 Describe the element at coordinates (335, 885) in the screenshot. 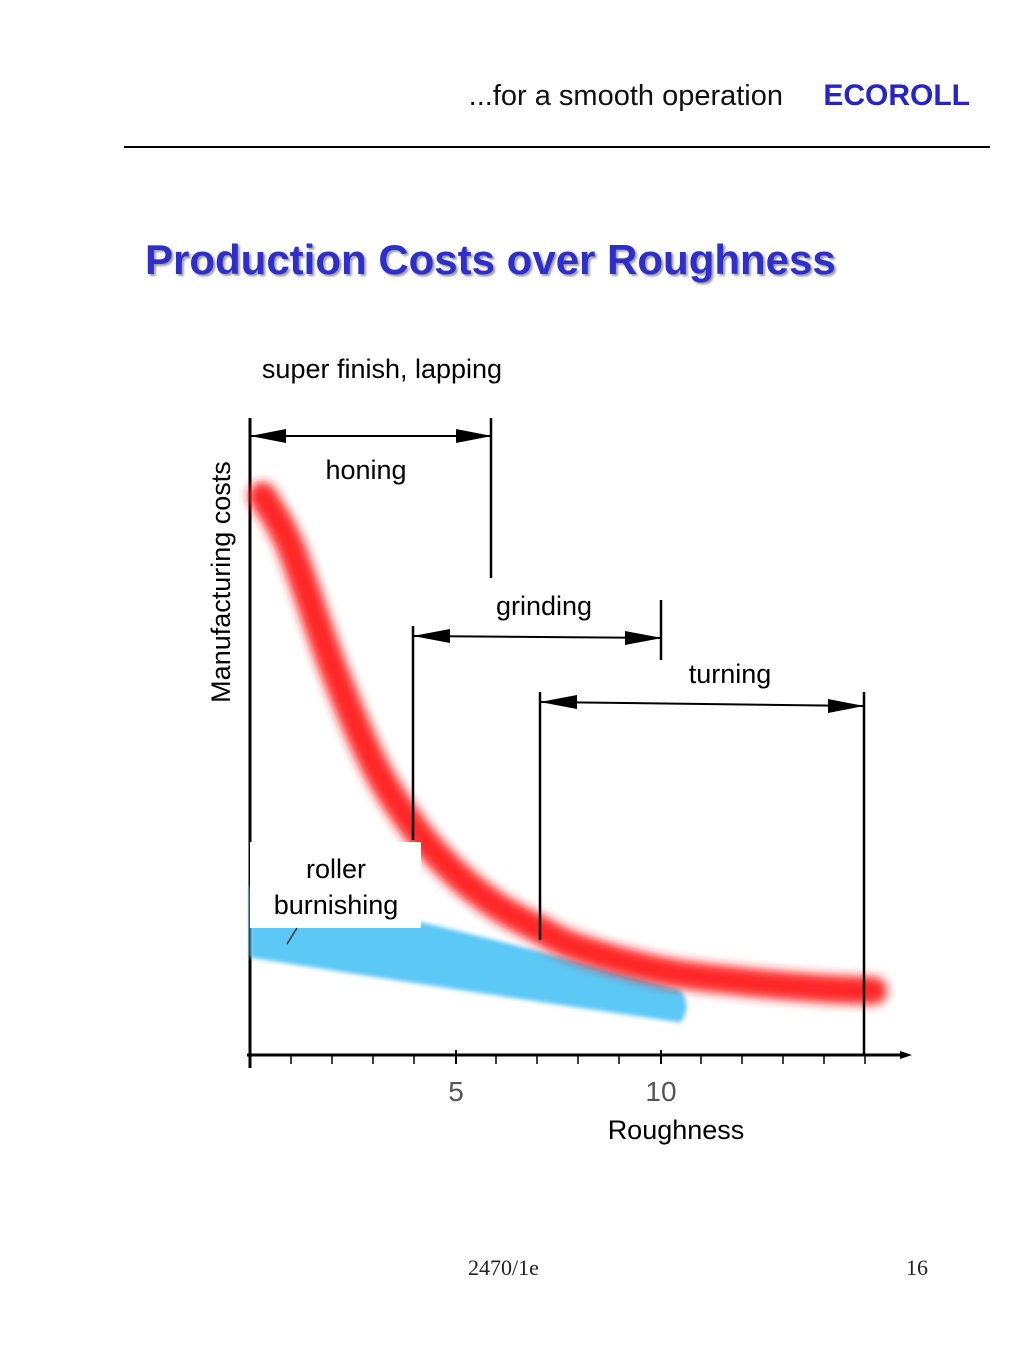

I see `roller-burnishing-label-box` at that location.